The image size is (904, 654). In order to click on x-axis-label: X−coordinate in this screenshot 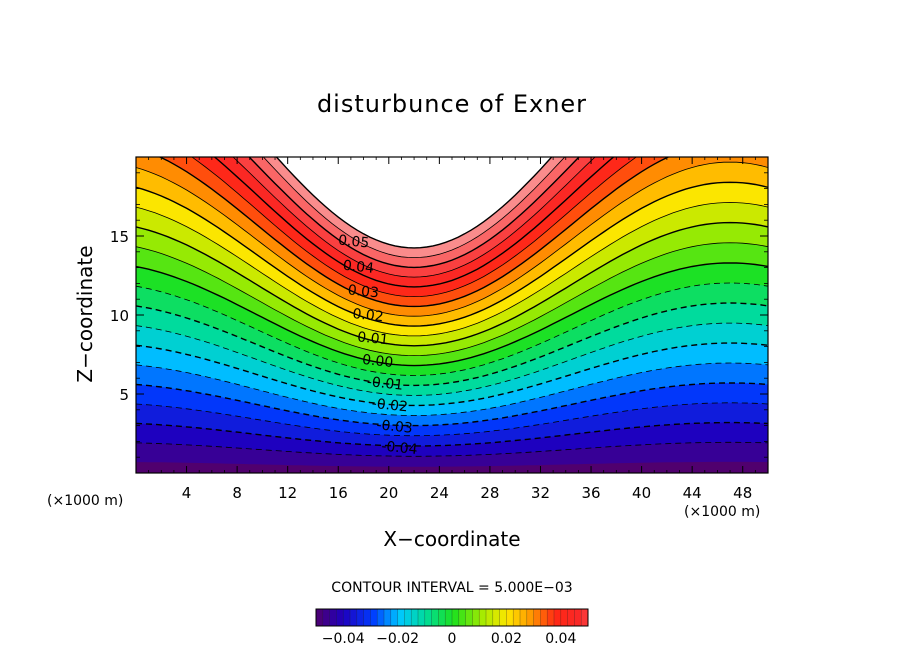, I will do `click(451, 539)`.